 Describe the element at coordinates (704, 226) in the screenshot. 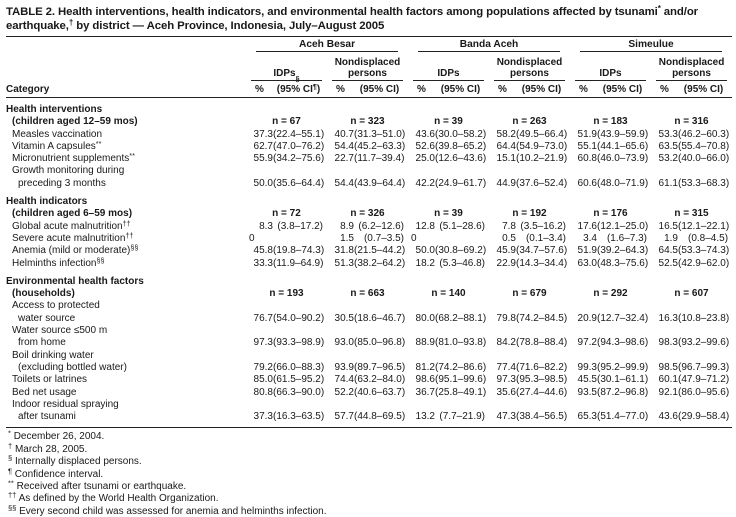

I see `ci-value: (12.1–22.1)` at that location.